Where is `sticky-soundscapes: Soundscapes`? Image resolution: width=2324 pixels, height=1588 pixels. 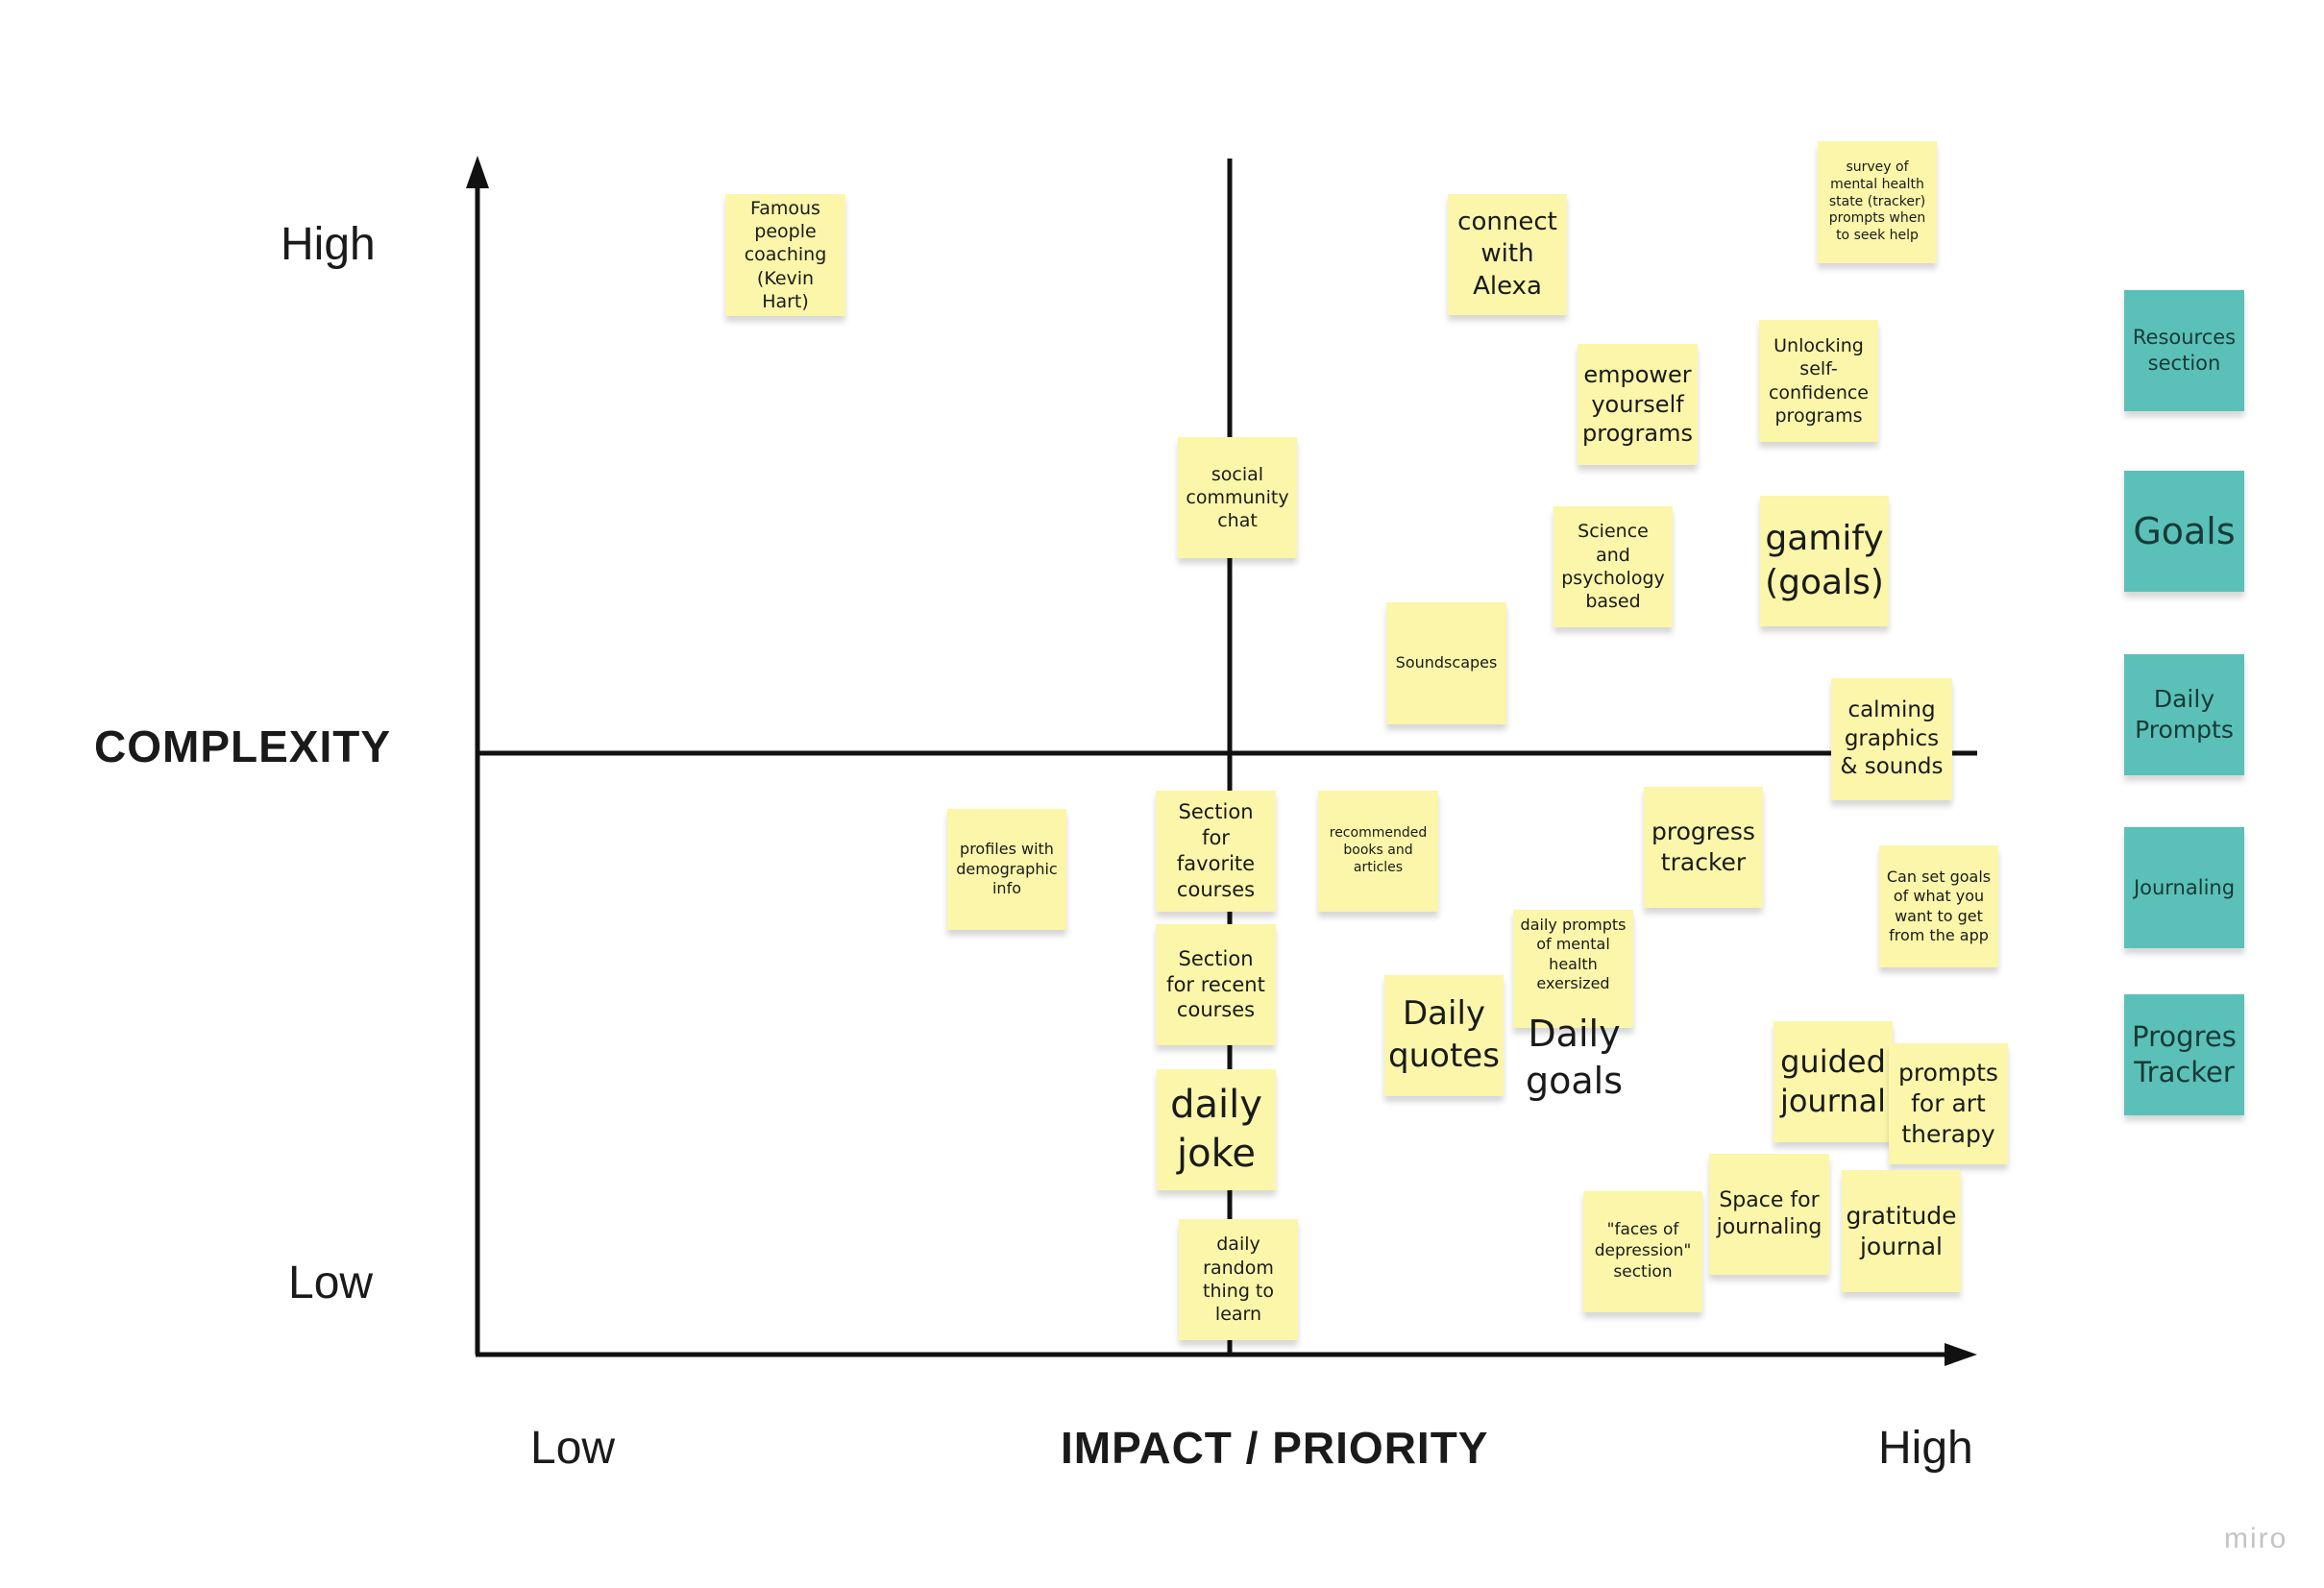 sticky-soundscapes: Soundscapes is located at coordinates (1446, 663).